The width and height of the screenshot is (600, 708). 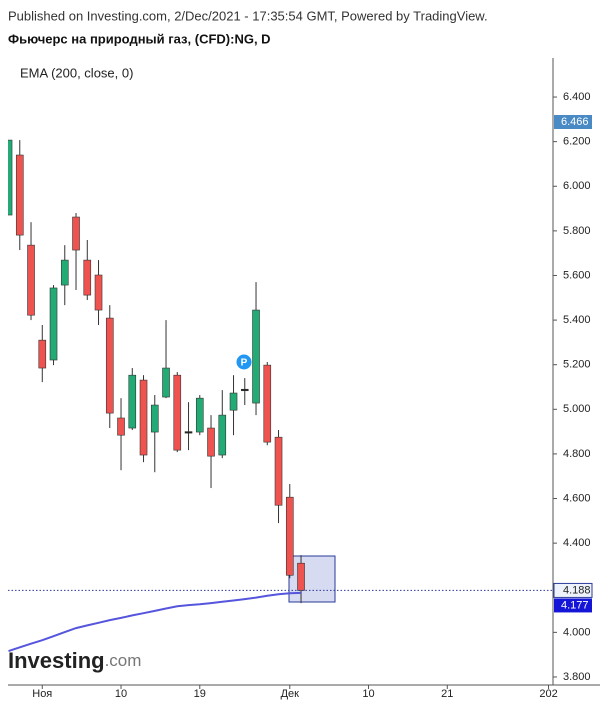 I want to click on y-tick-label: 6.000, so click(x=577, y=186).